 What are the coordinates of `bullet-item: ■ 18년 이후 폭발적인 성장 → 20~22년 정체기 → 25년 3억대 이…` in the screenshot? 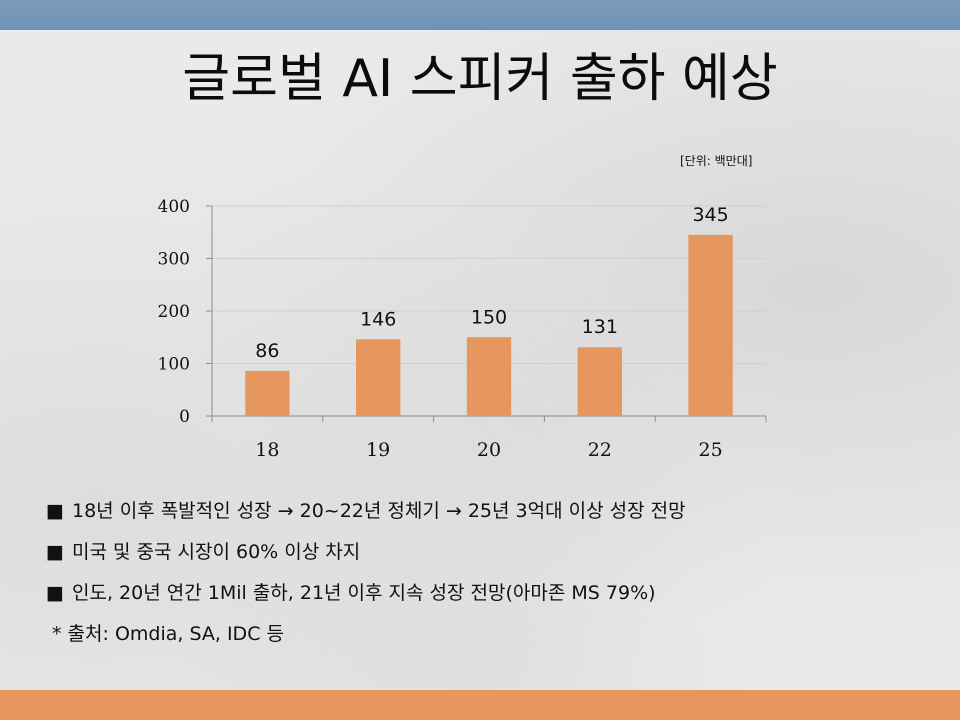 It's located at (366, 514).